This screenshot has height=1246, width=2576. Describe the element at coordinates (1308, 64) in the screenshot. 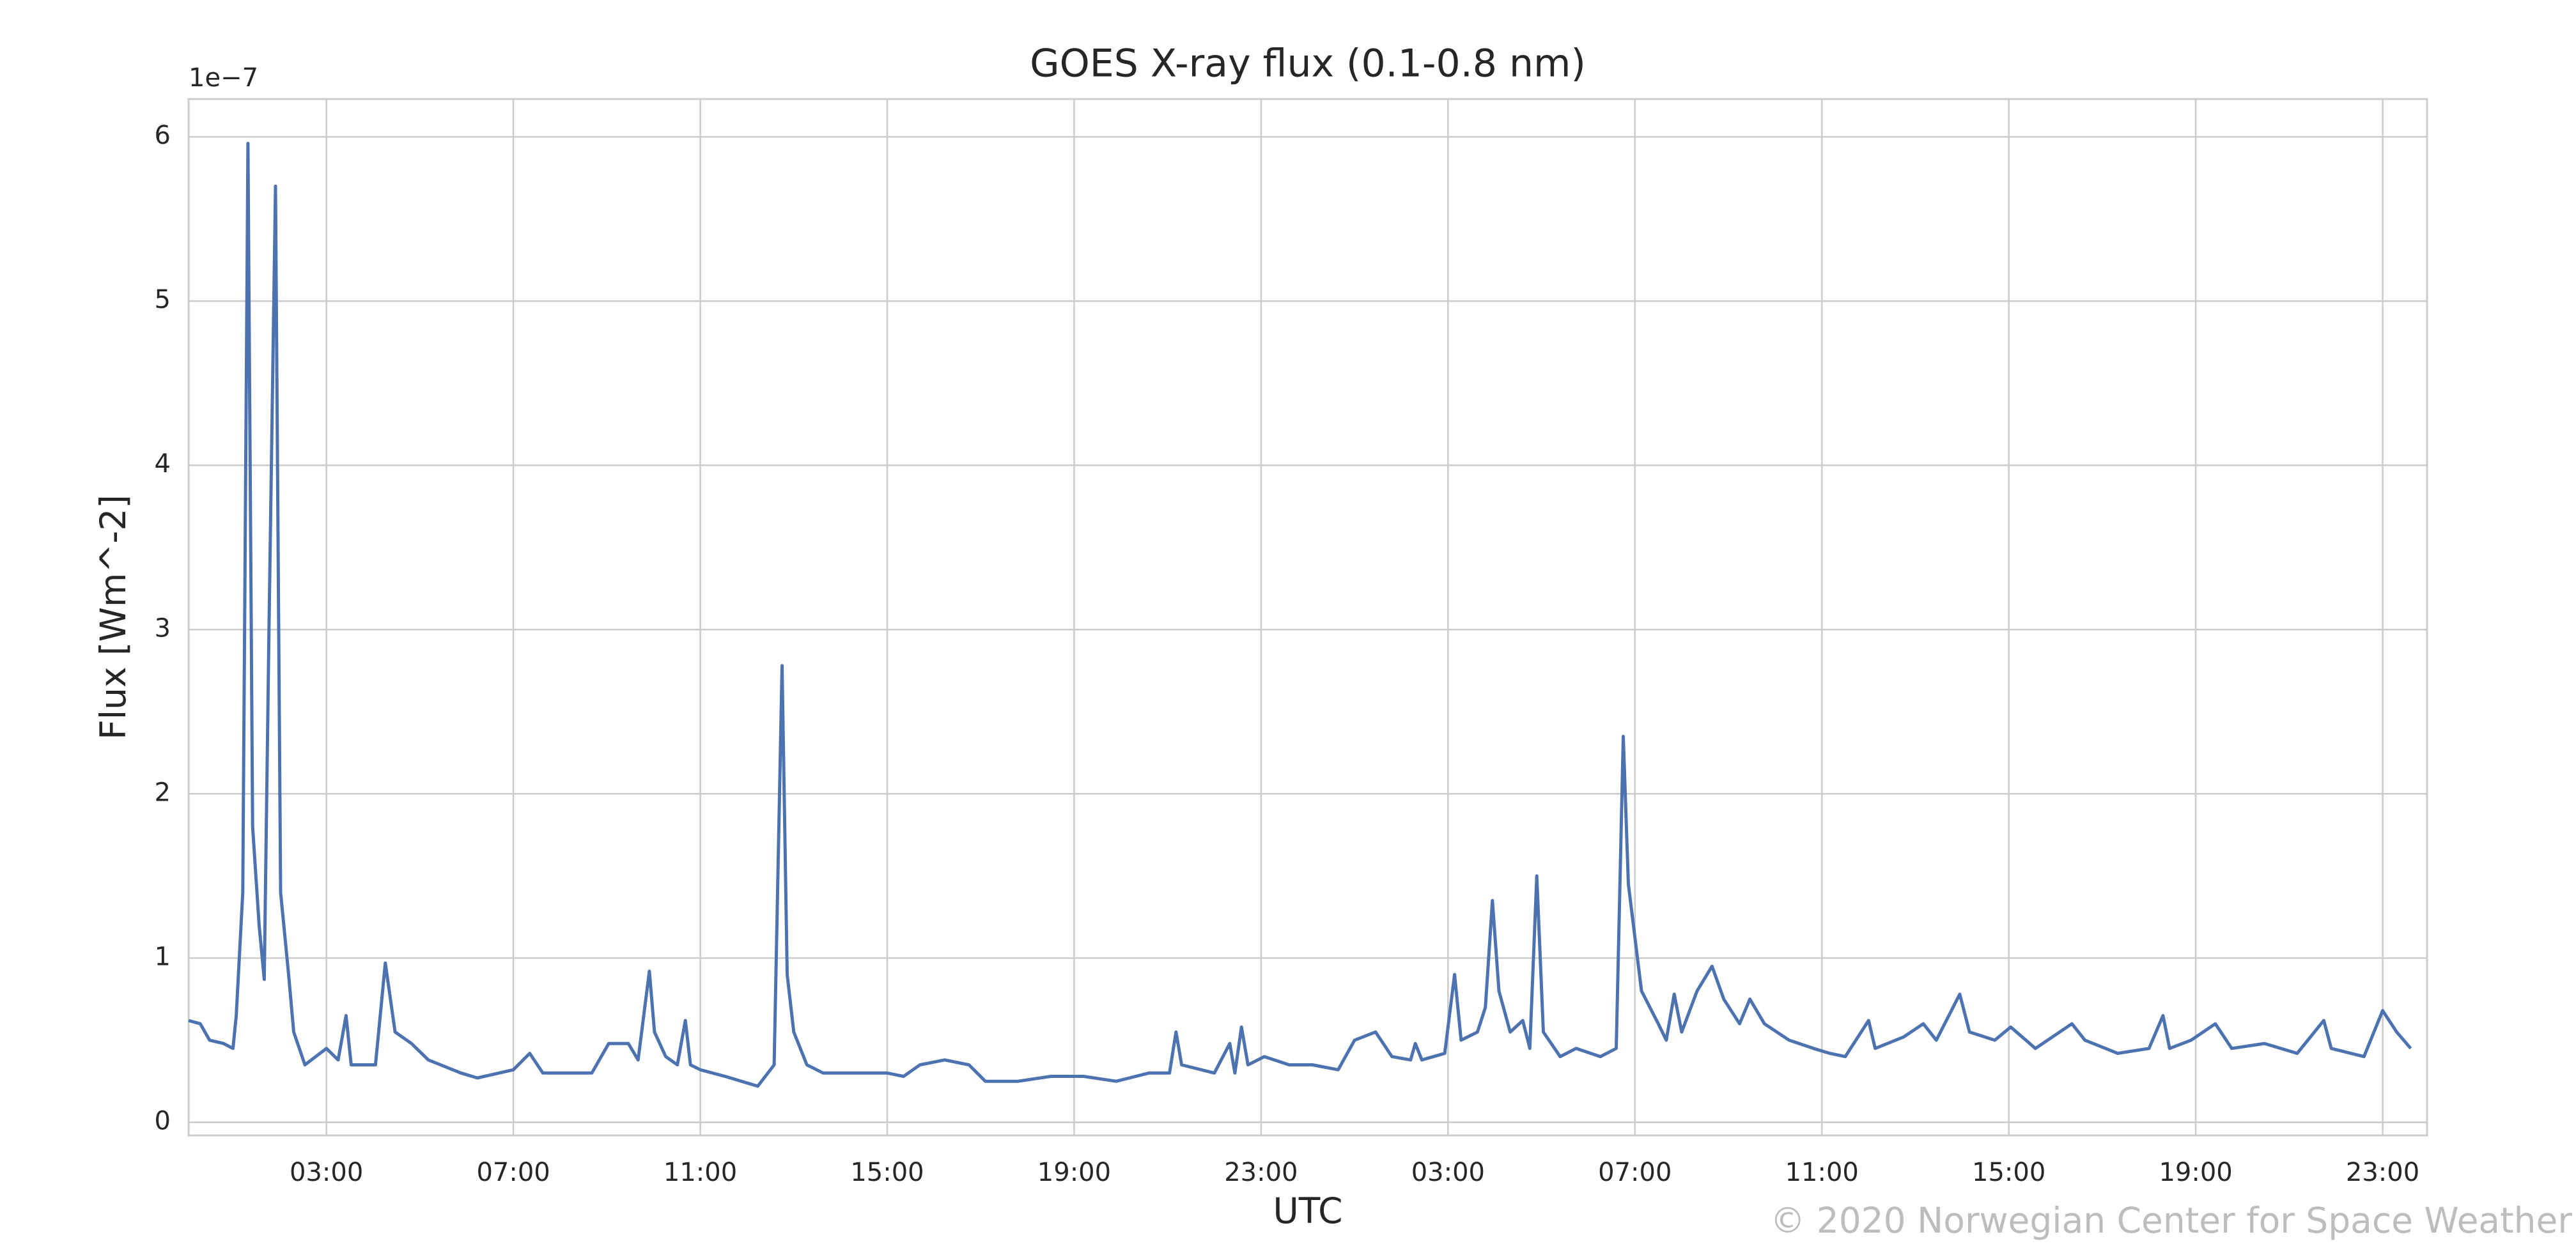

I see `chart-title: GOES X-ray flux (0.1-0.8 nm)` at that location.